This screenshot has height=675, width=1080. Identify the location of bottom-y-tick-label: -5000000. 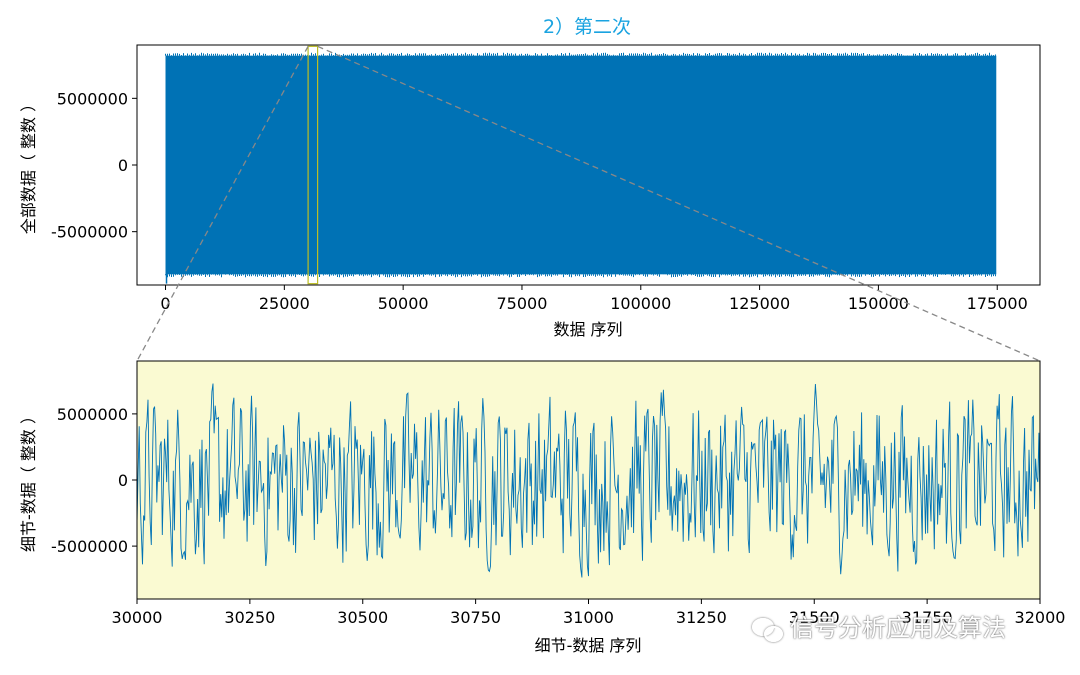
(89, 546).